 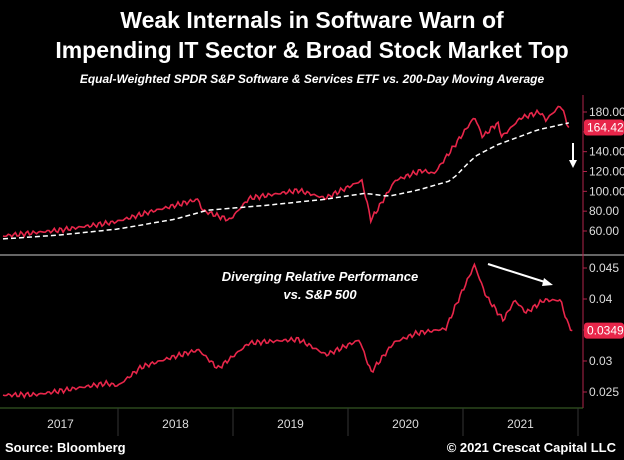 I want to click on chart-title: Weak Internals in Software Warn of, so click(x=312, y=20).